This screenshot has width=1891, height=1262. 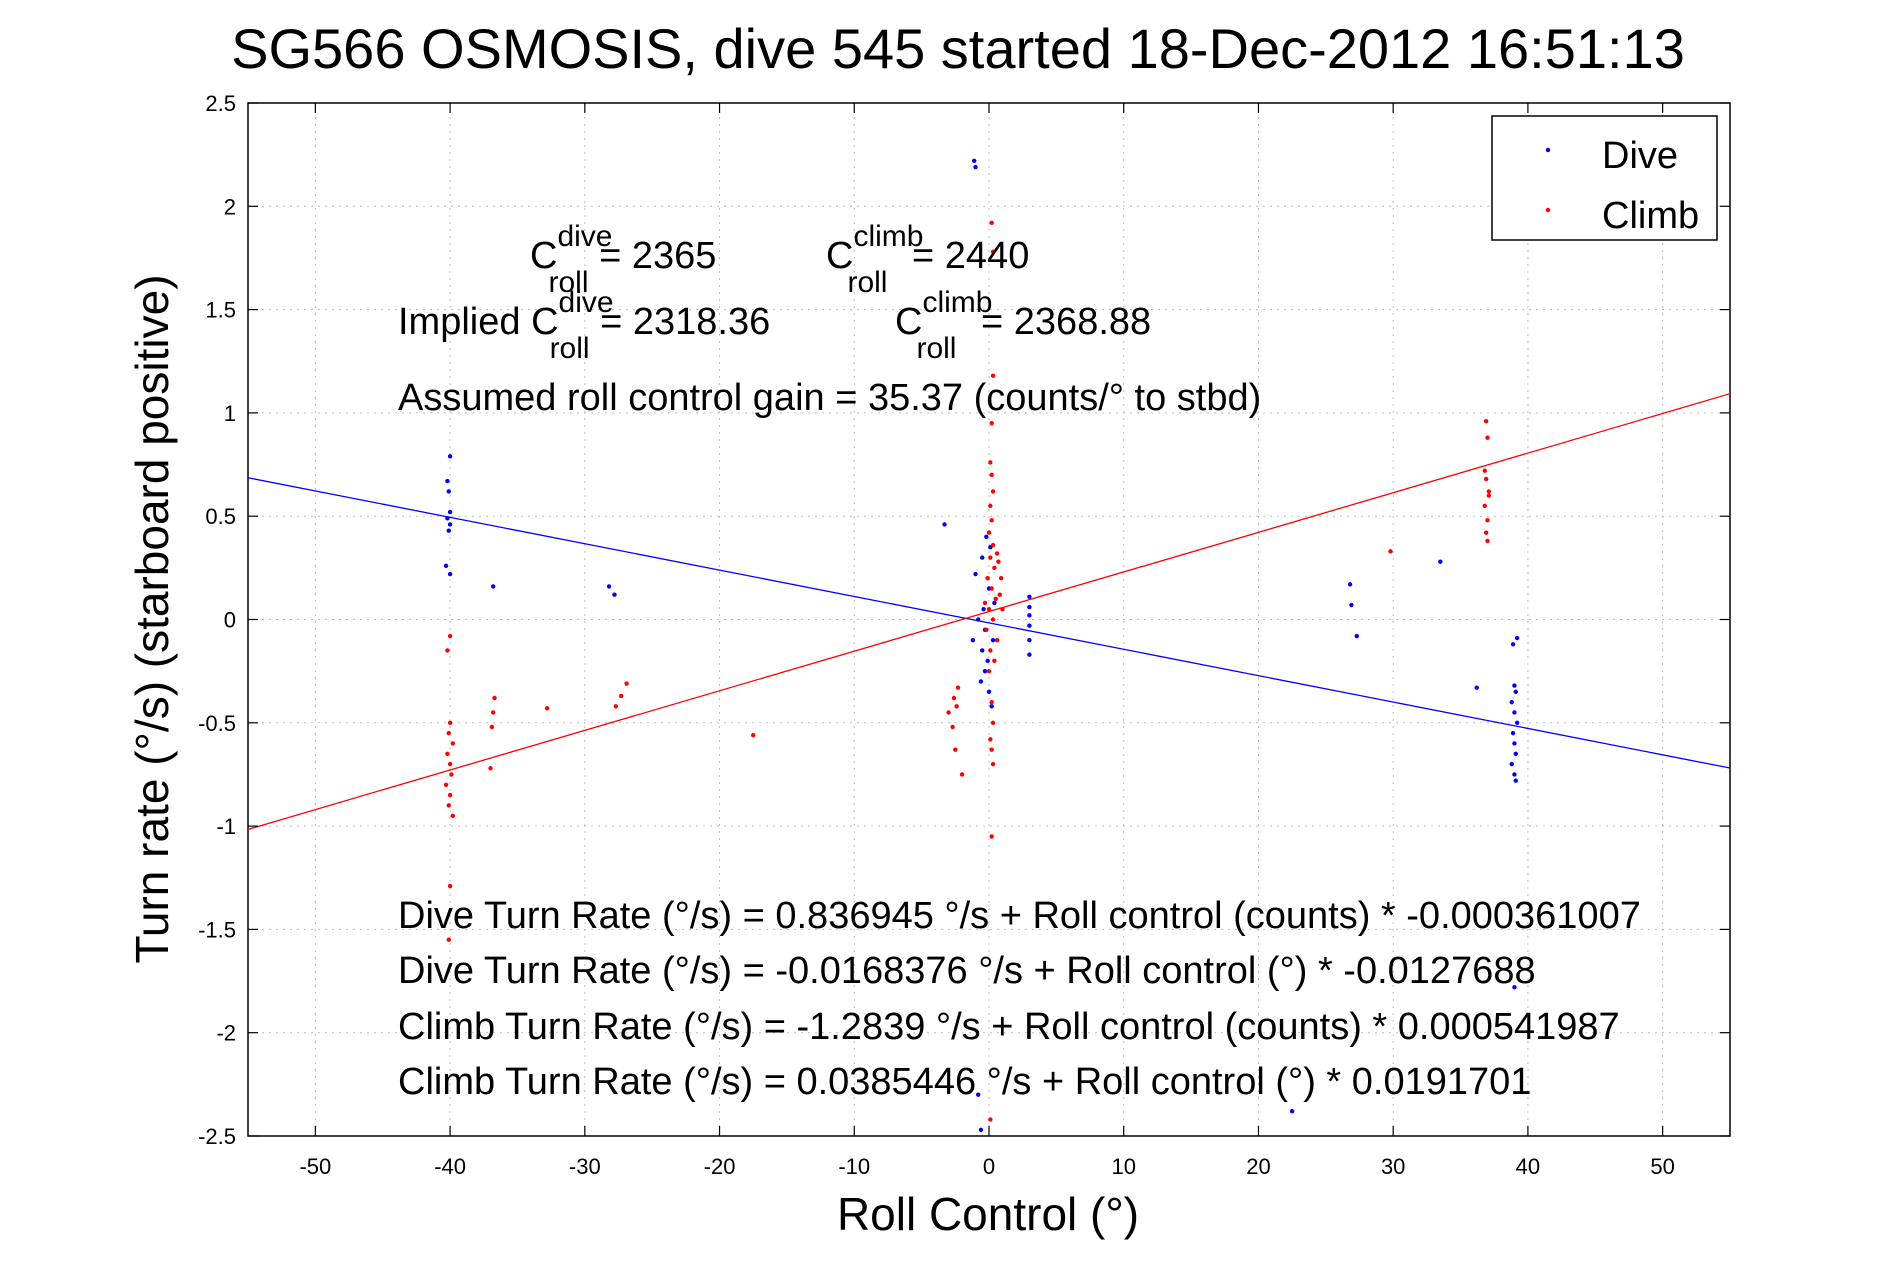 What do you see at coordinates (854, 1166) in the screenshot?
I see `x-tick-label: -10` at bounding box center [854, 1166].